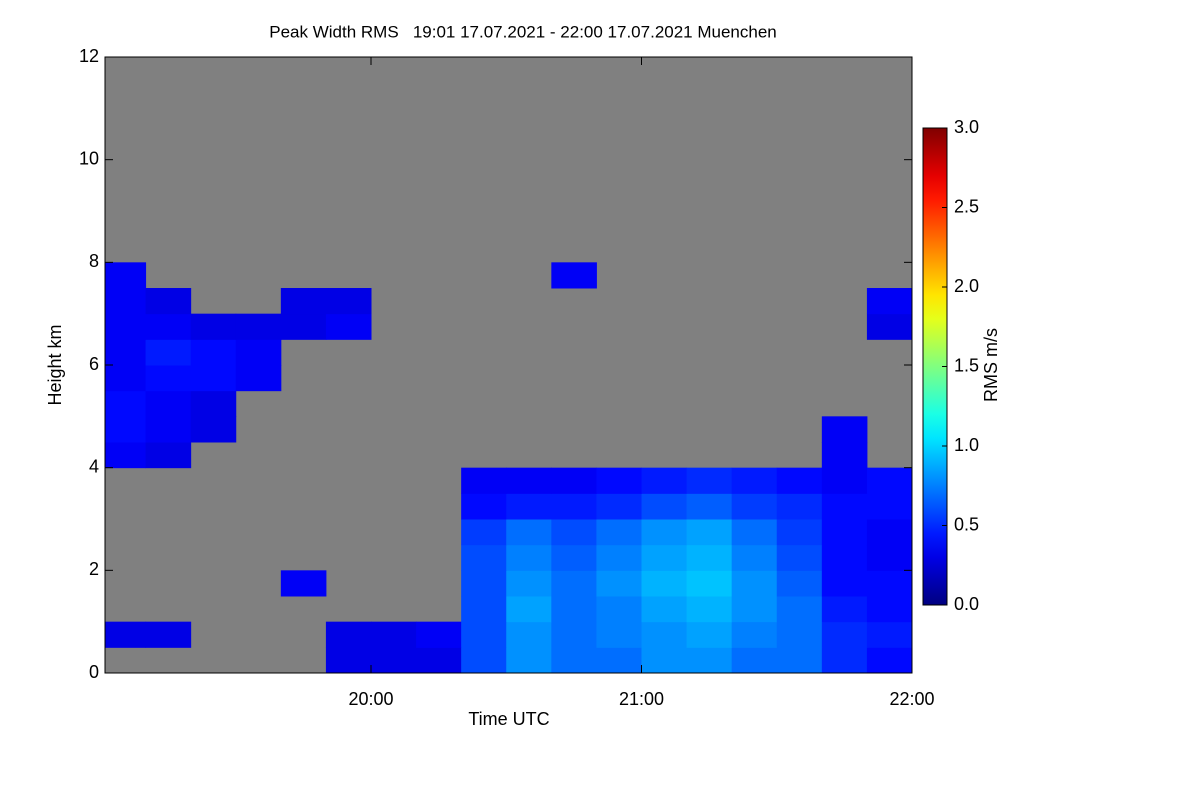 The image size is (1200, 800). I want to click on x-tick-label: 21:00, so click(641, 699).